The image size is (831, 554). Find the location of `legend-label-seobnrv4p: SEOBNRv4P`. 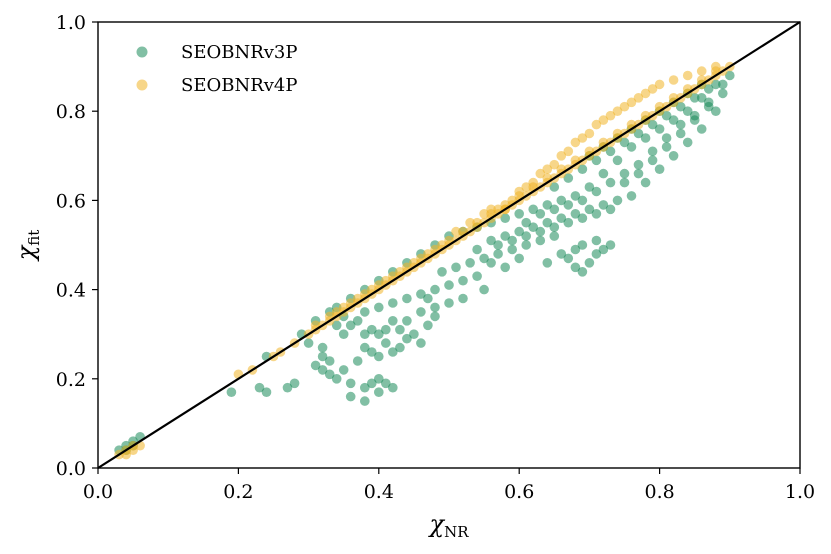

legend-label-seobnrv4p: SEOBNRv4P is located at coordinates (239, 85).